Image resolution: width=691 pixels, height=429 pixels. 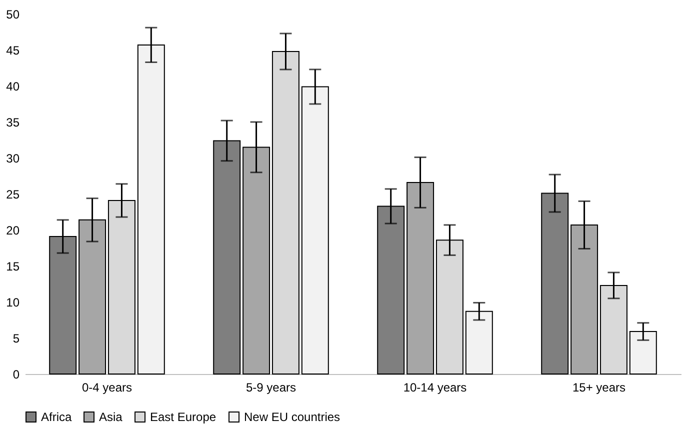 I want to click on y-tick-label: 10, so click(x=13, y=303).